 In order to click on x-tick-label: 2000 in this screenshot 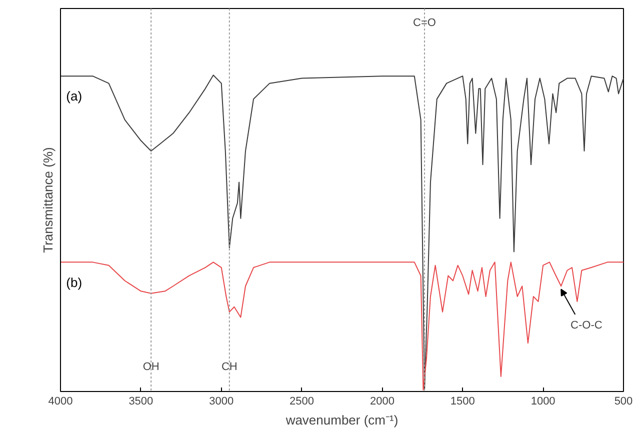, I will do `click(382, 402)`.